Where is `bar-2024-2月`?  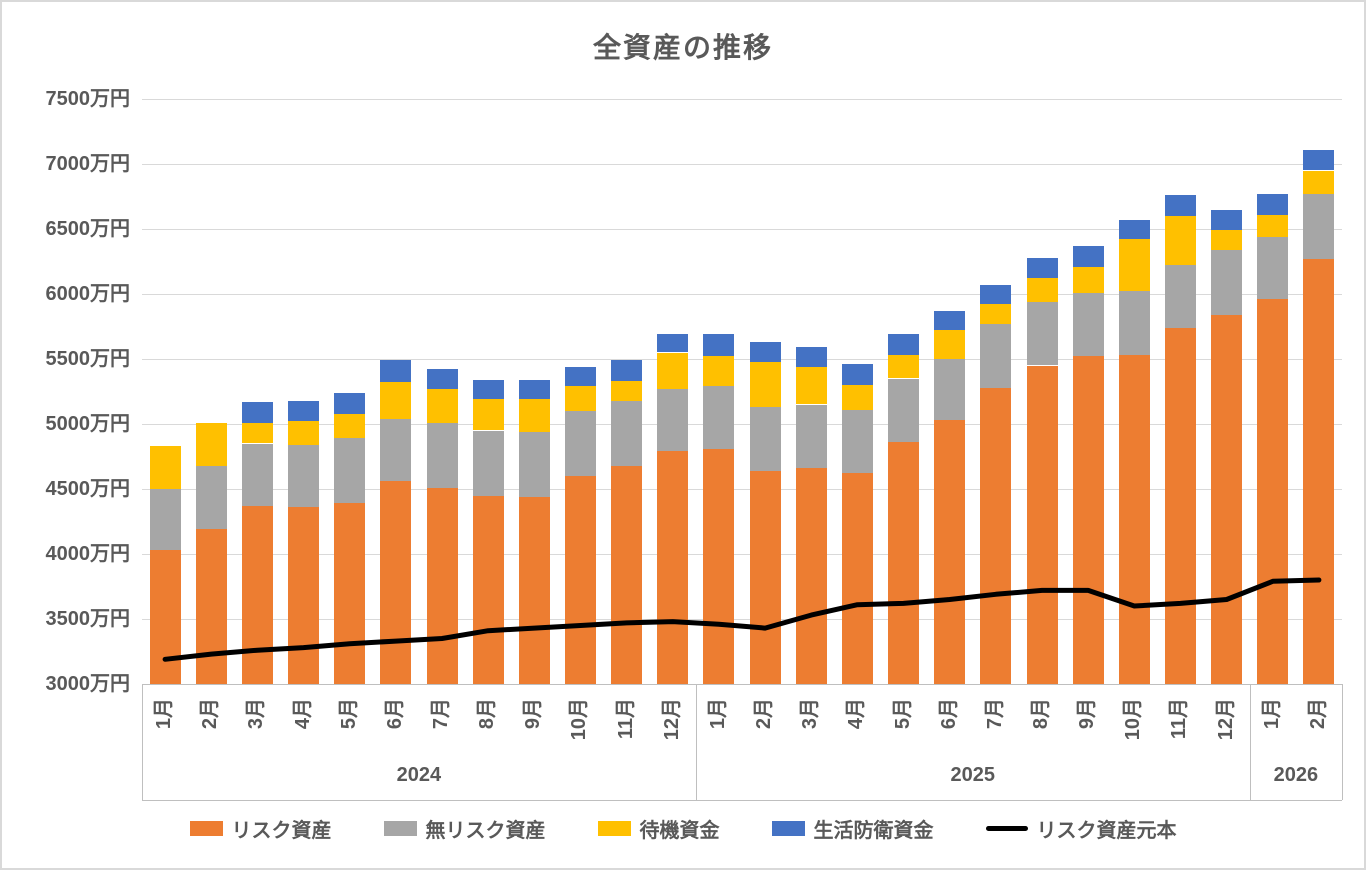 bar-2024-2月 is located at coordinates (211, 391).